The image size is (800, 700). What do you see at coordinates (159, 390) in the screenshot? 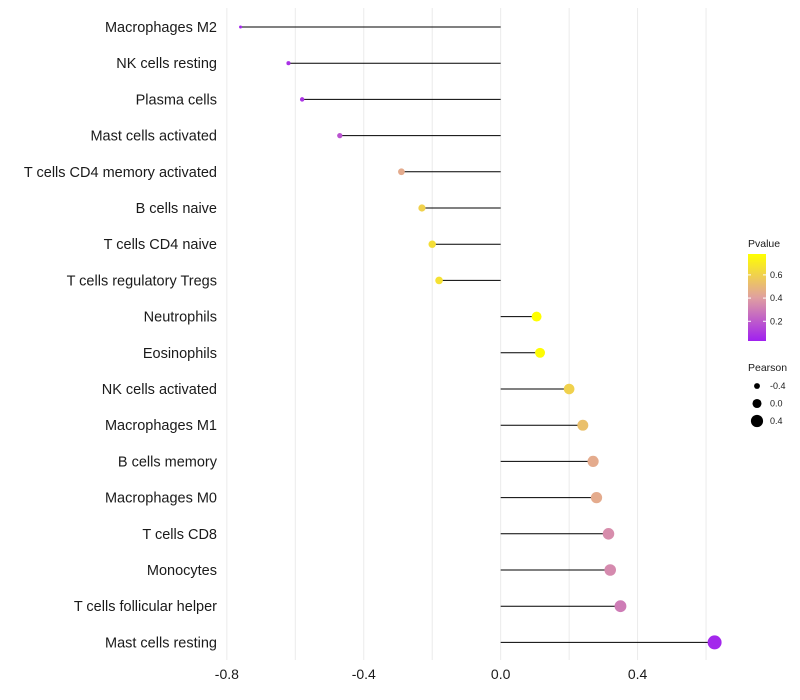
I see `category-label: NK cells activated` at bounding box center [159, 390].